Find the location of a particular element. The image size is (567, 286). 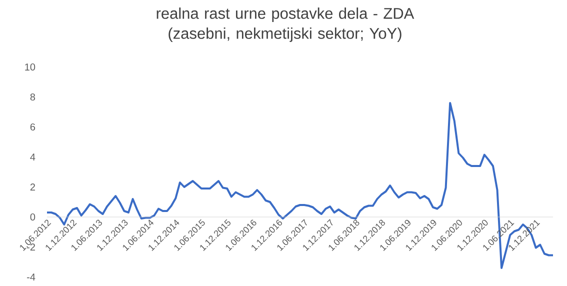

y-tick-label: 2 is located at coordinates (32, 187).